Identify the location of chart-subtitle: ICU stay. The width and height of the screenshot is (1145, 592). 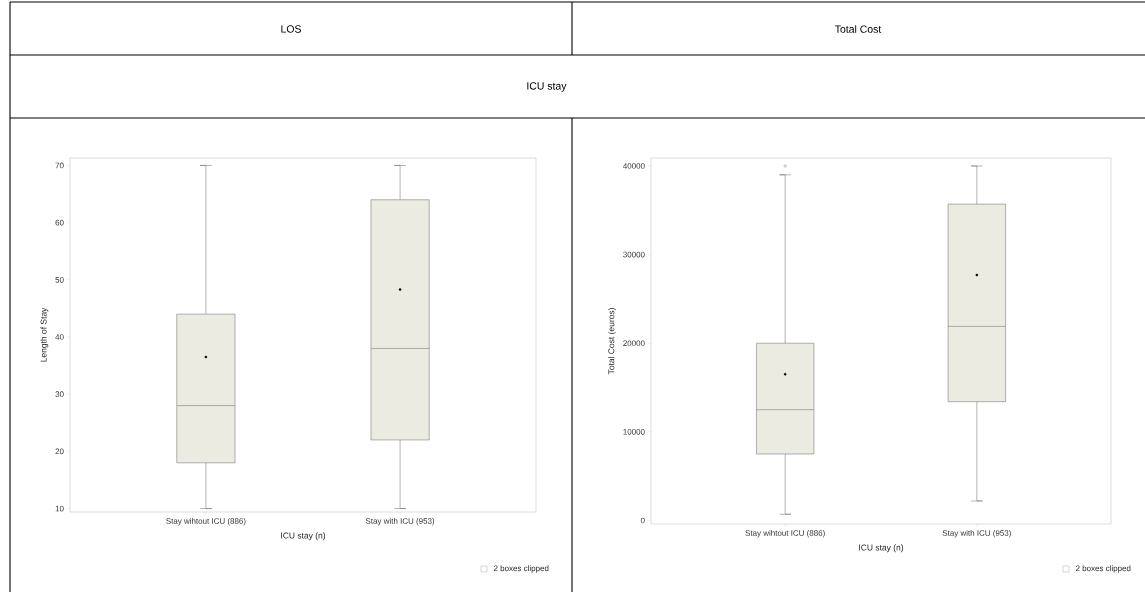
(547, 87).